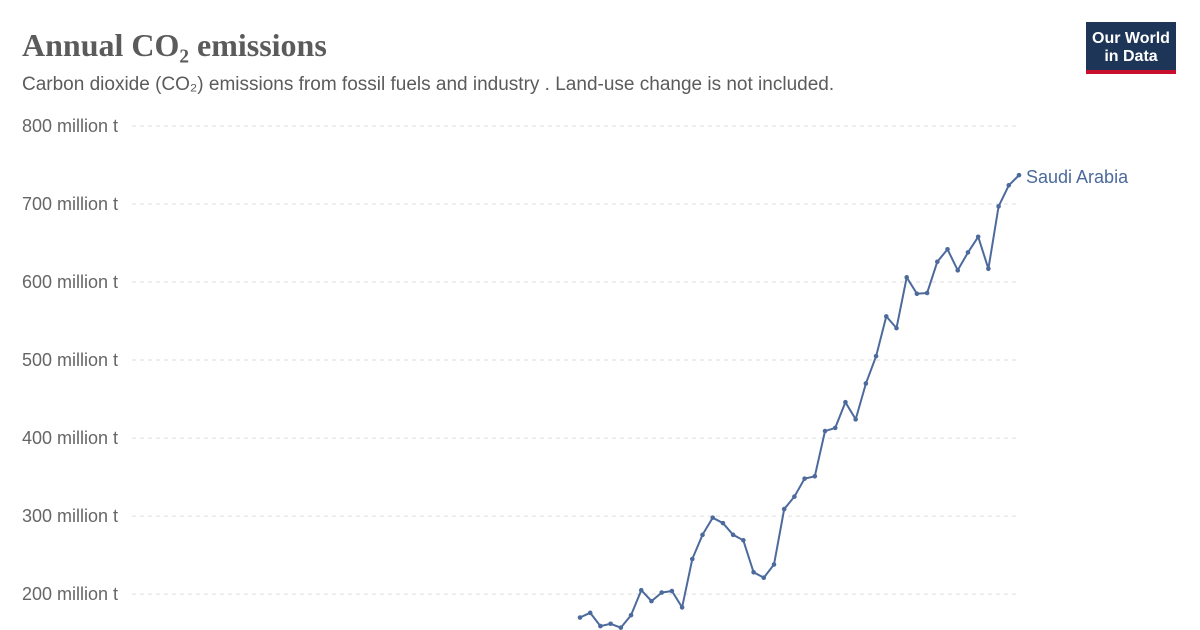 This screenshot has width=1200, height=630. I want to click on y-tick-label: 200 million t, so click(70, 594).